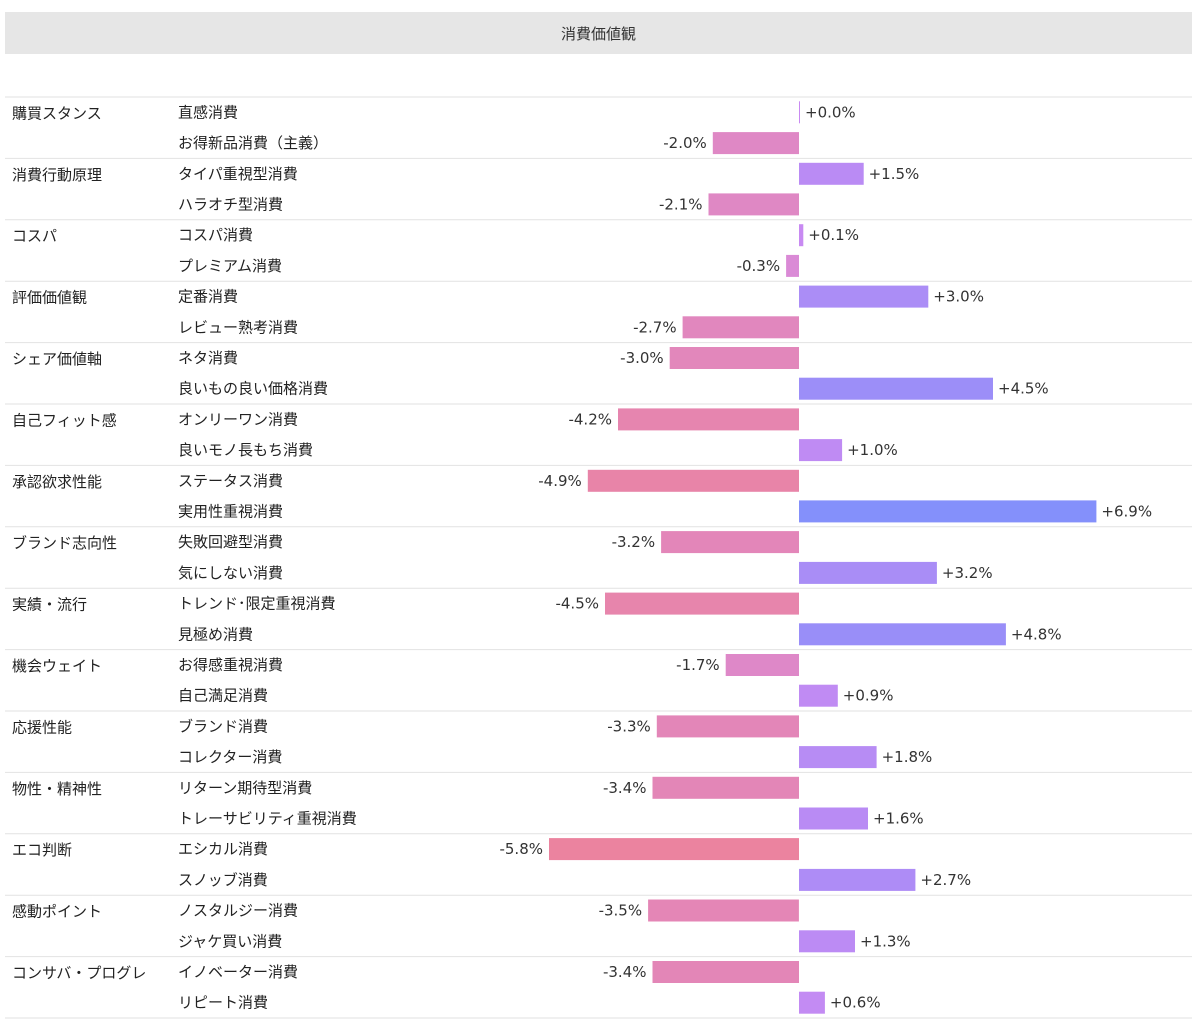 Image resolution: width=1200 pixels, height=1028 pixels. What do you see at coordinates (57, 666) in the screenshot?
I see `group-label: 機会ウェイト` at bounding box center [57, 666].